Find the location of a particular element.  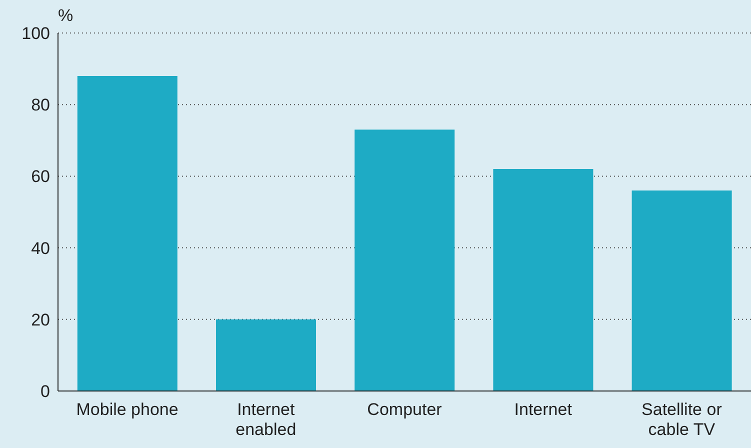

y-tick-label: 20 is located at coordinates (40, 320).